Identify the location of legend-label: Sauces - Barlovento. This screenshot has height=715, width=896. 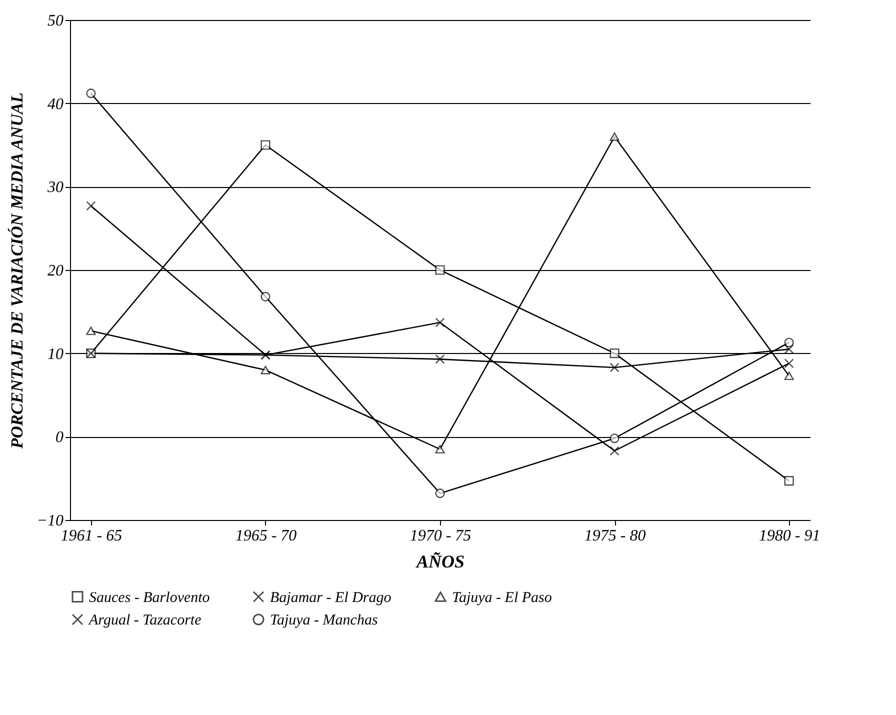
(149, 598).